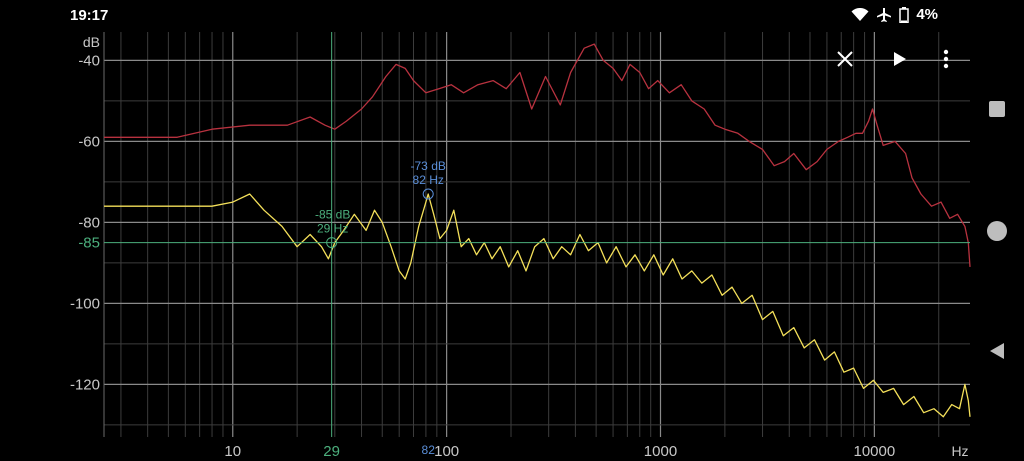  I want to click on chart-toolbar, so click(895, 59).